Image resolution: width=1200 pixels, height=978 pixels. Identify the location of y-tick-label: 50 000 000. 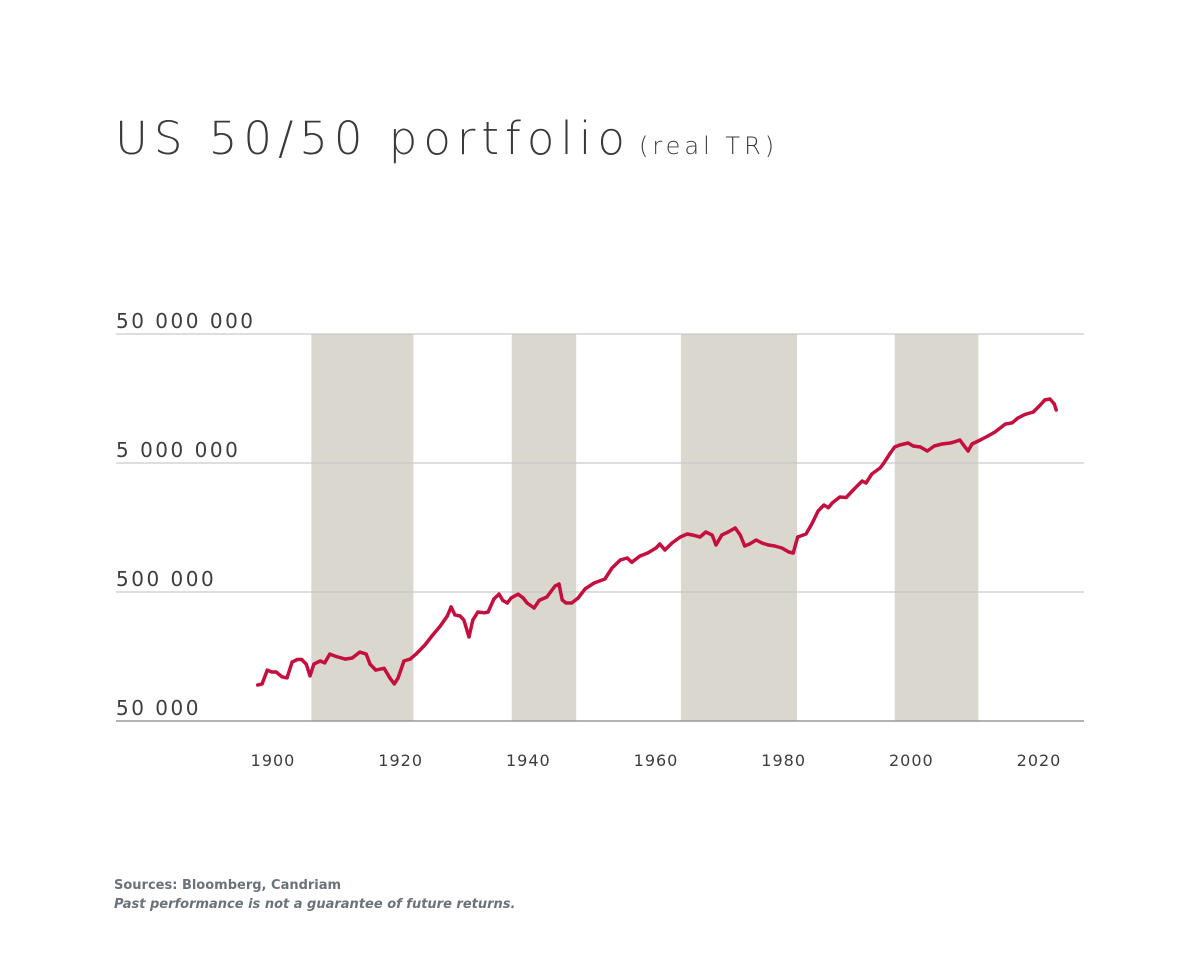
(186, 321).